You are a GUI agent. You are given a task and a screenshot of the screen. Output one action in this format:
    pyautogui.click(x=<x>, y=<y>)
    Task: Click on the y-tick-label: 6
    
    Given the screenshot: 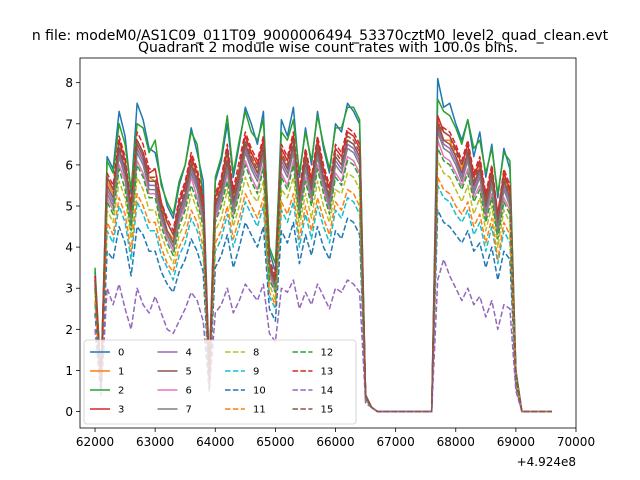 What is the action you would take?
    pyautogui.click(x=69, y=165)
    